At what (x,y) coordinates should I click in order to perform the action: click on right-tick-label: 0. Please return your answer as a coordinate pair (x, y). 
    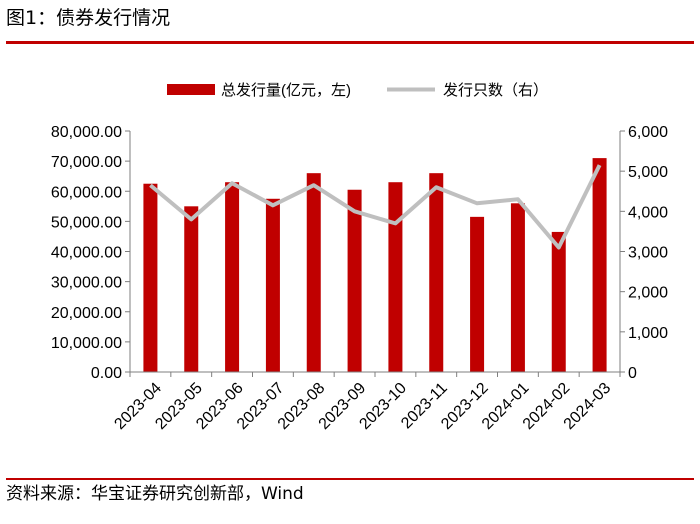
    Looking at the image, I should click on (632, 373).